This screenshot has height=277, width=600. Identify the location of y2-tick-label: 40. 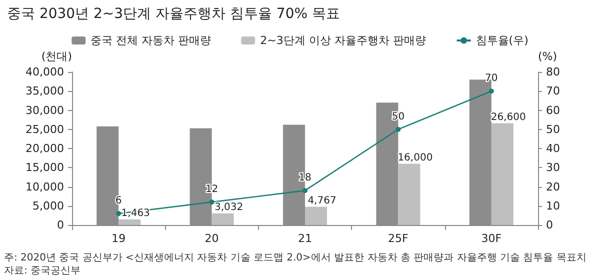
(553, 148).